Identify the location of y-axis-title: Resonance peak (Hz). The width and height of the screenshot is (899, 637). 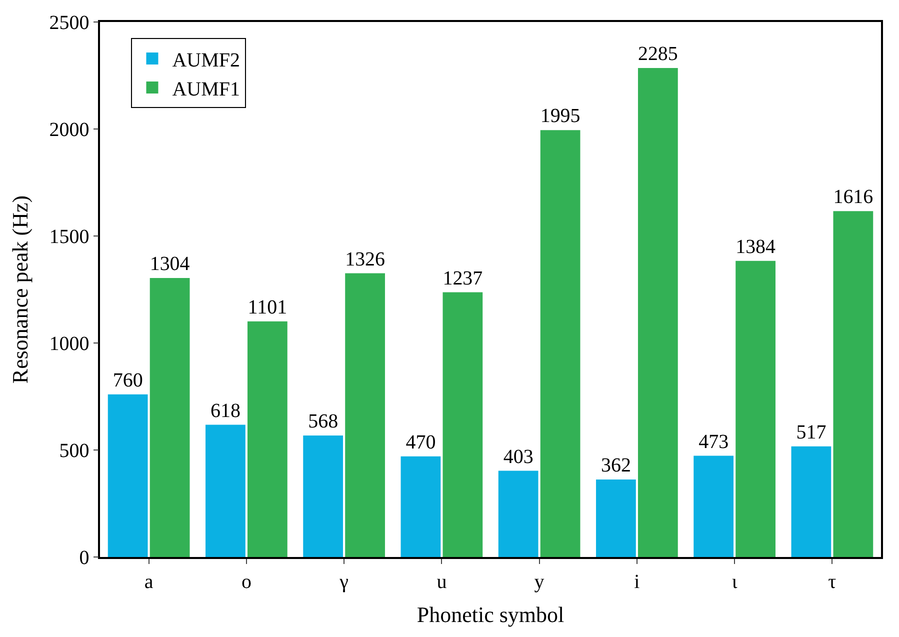
(20, 289).